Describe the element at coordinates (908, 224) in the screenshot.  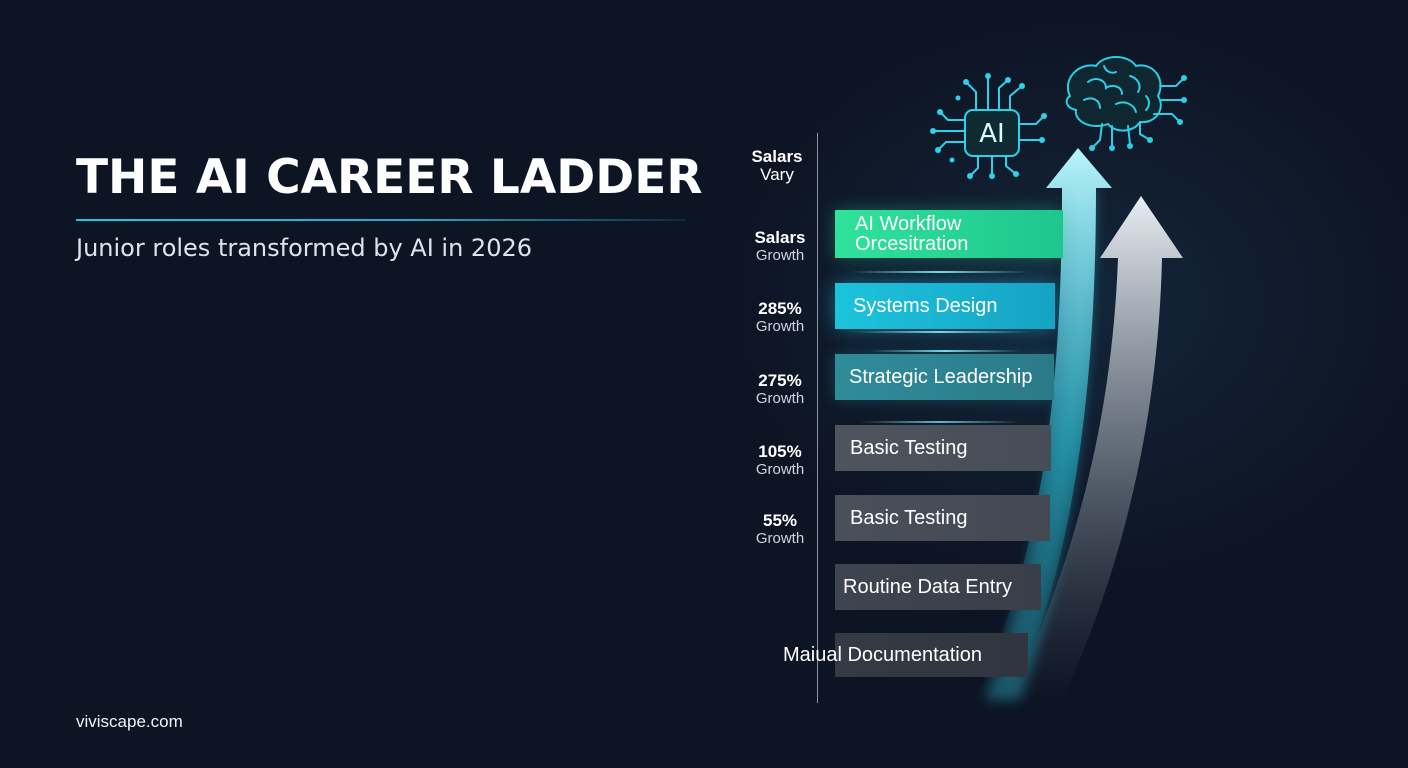
I see `role-label-line: AI Workflow` at that location.